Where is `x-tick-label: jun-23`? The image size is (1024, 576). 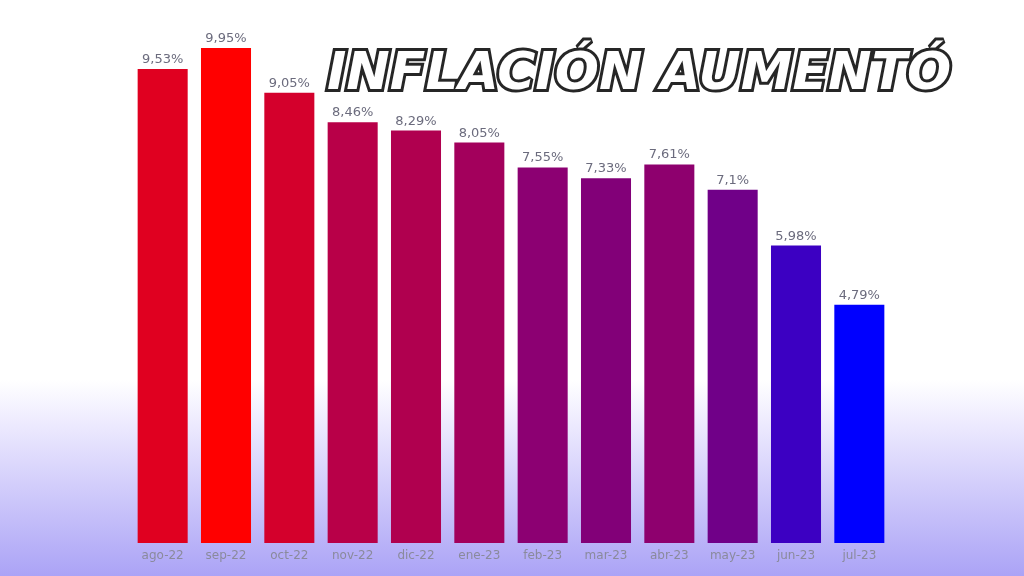 x-tick-label: jun-23 is located at coordinates (795, 555).